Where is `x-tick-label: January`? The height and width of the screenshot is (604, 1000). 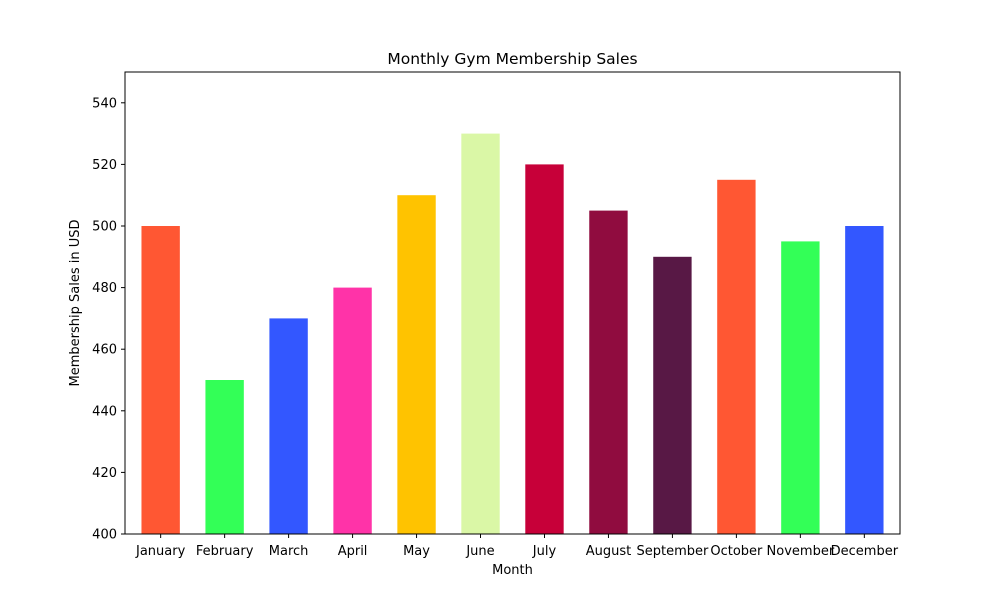 x-tick-label: January is located at coordinates (160, 551).